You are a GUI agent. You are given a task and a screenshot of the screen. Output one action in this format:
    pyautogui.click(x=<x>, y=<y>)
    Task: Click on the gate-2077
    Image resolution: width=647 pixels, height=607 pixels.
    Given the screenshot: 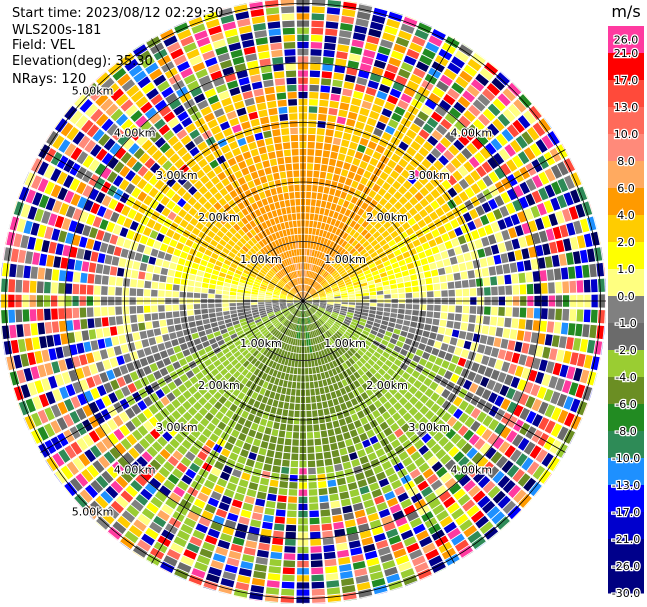 What is the action you would take?
    pyautogui.click(x=361, y=381)
    